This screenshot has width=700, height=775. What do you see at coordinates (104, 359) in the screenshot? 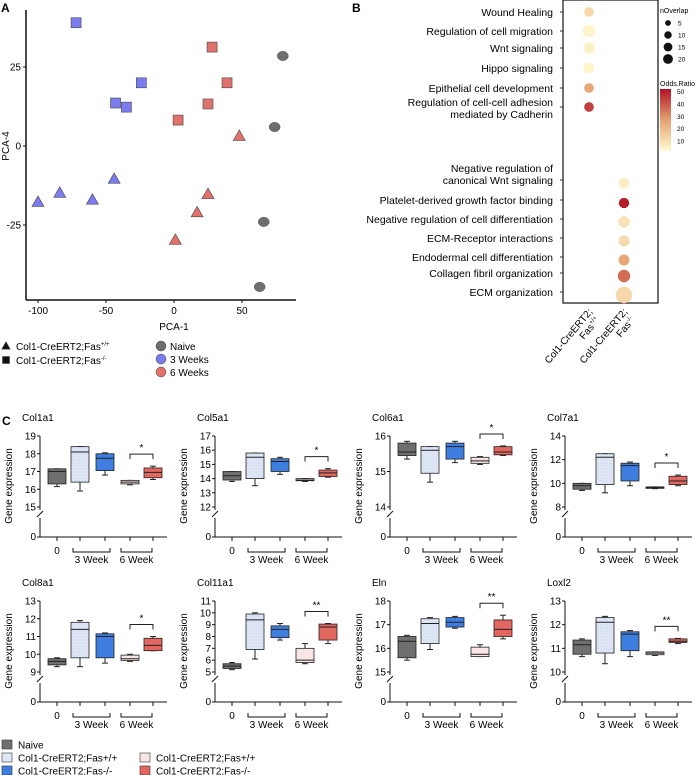
I see `legend-label-sup: -/-` at bounding box center [104, 359].